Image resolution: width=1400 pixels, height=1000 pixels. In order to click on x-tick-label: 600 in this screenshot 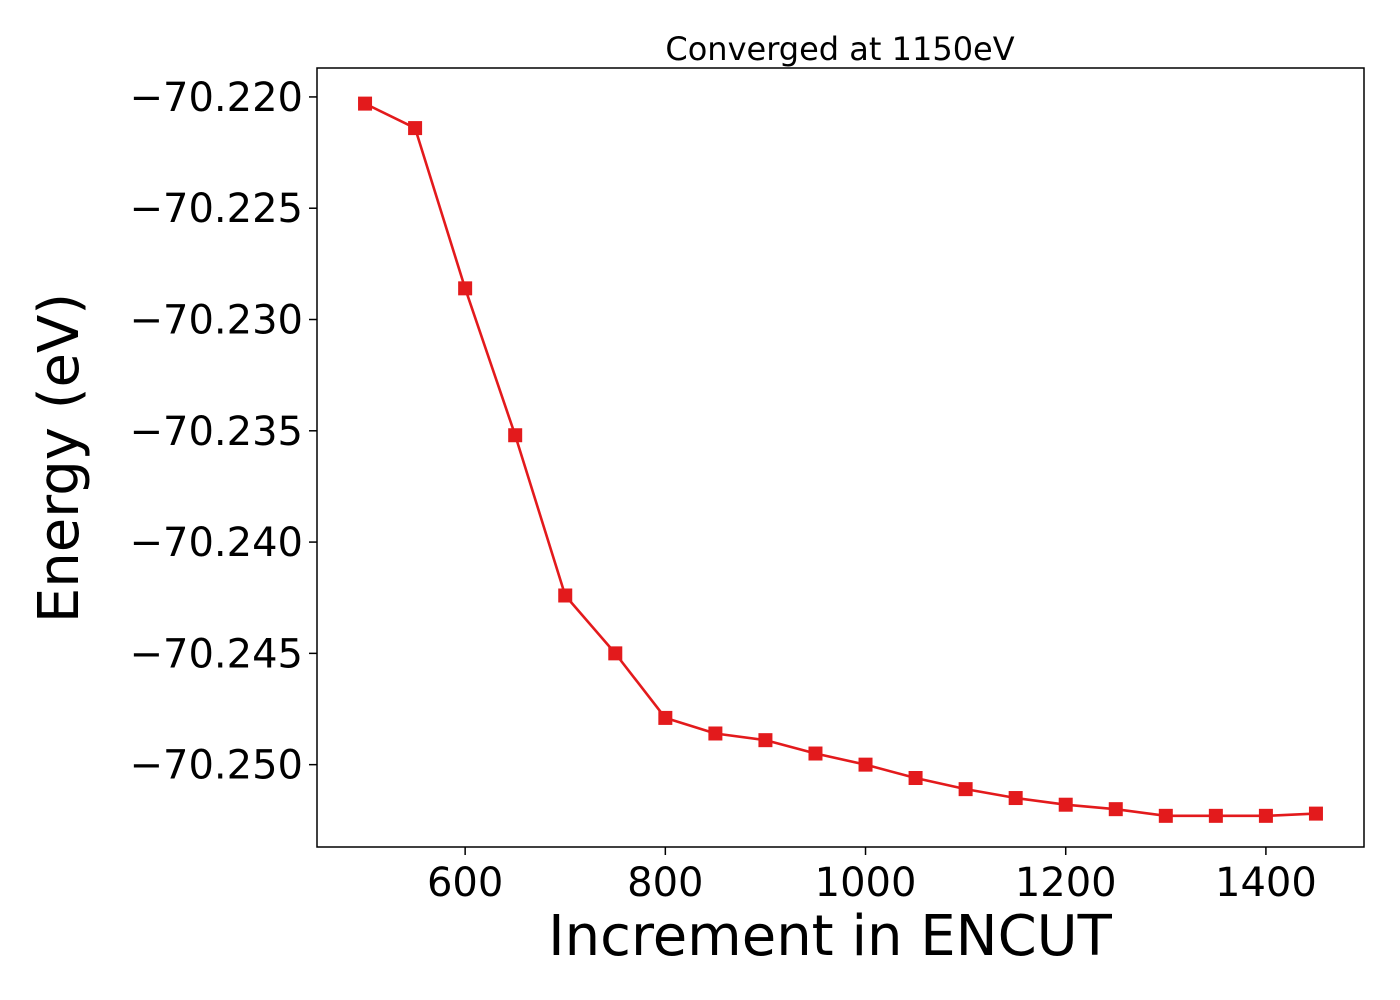, I will do `click(465, 883)`.